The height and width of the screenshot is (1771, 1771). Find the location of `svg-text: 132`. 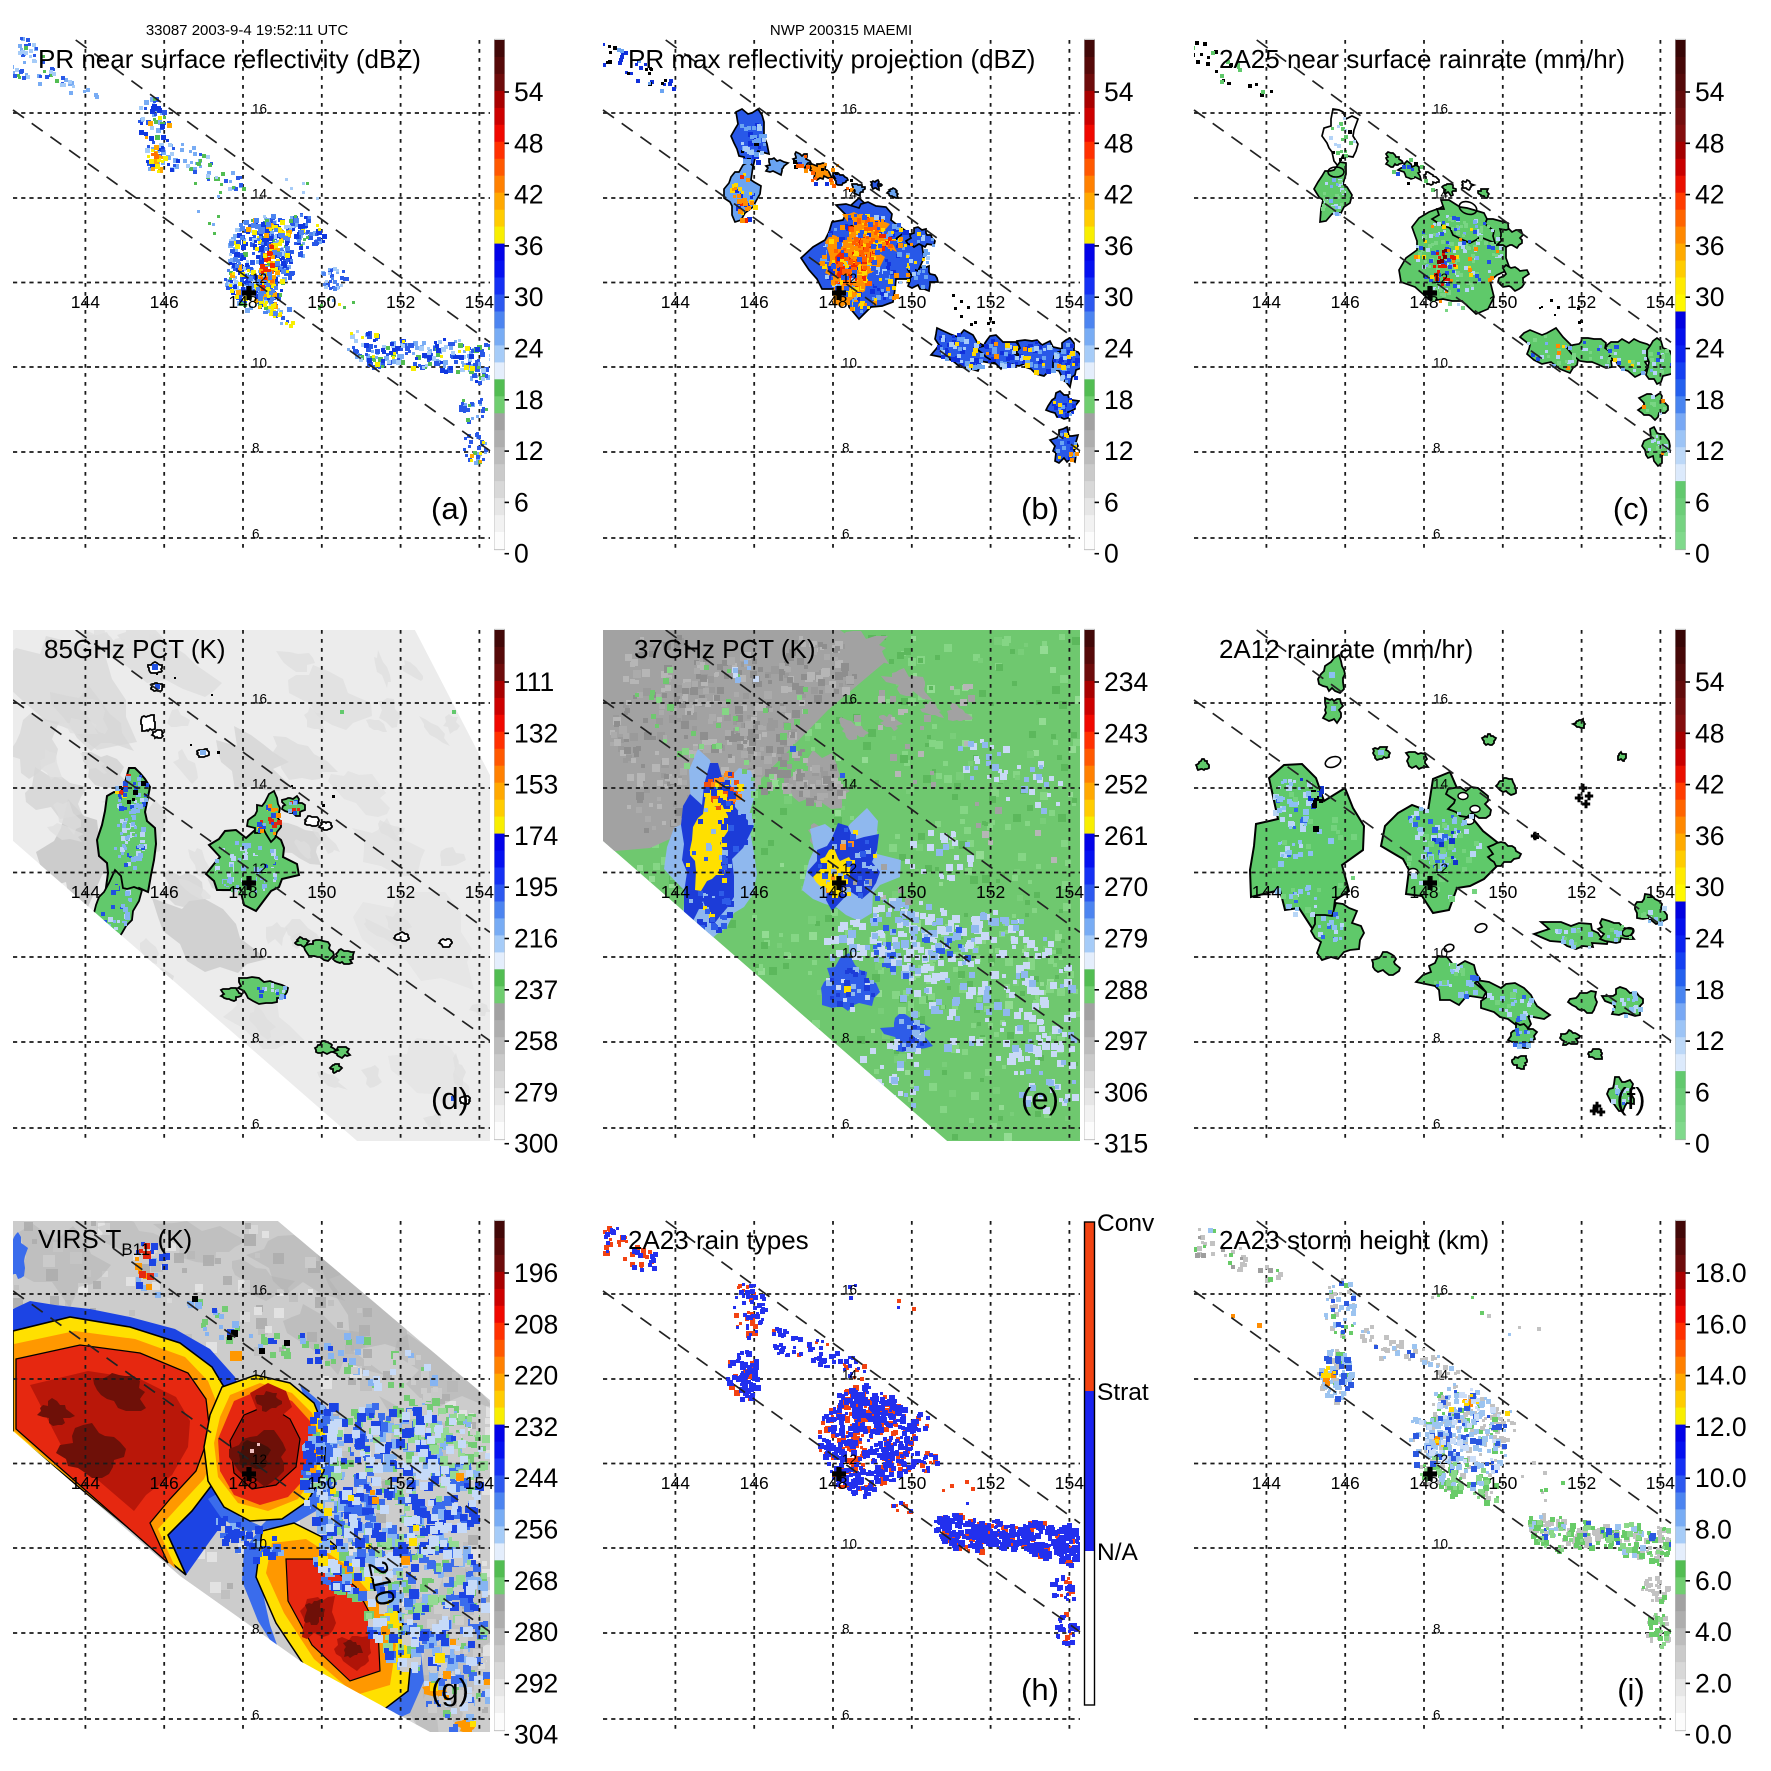

svg-text: 132 is located at coordinates (536, 733).